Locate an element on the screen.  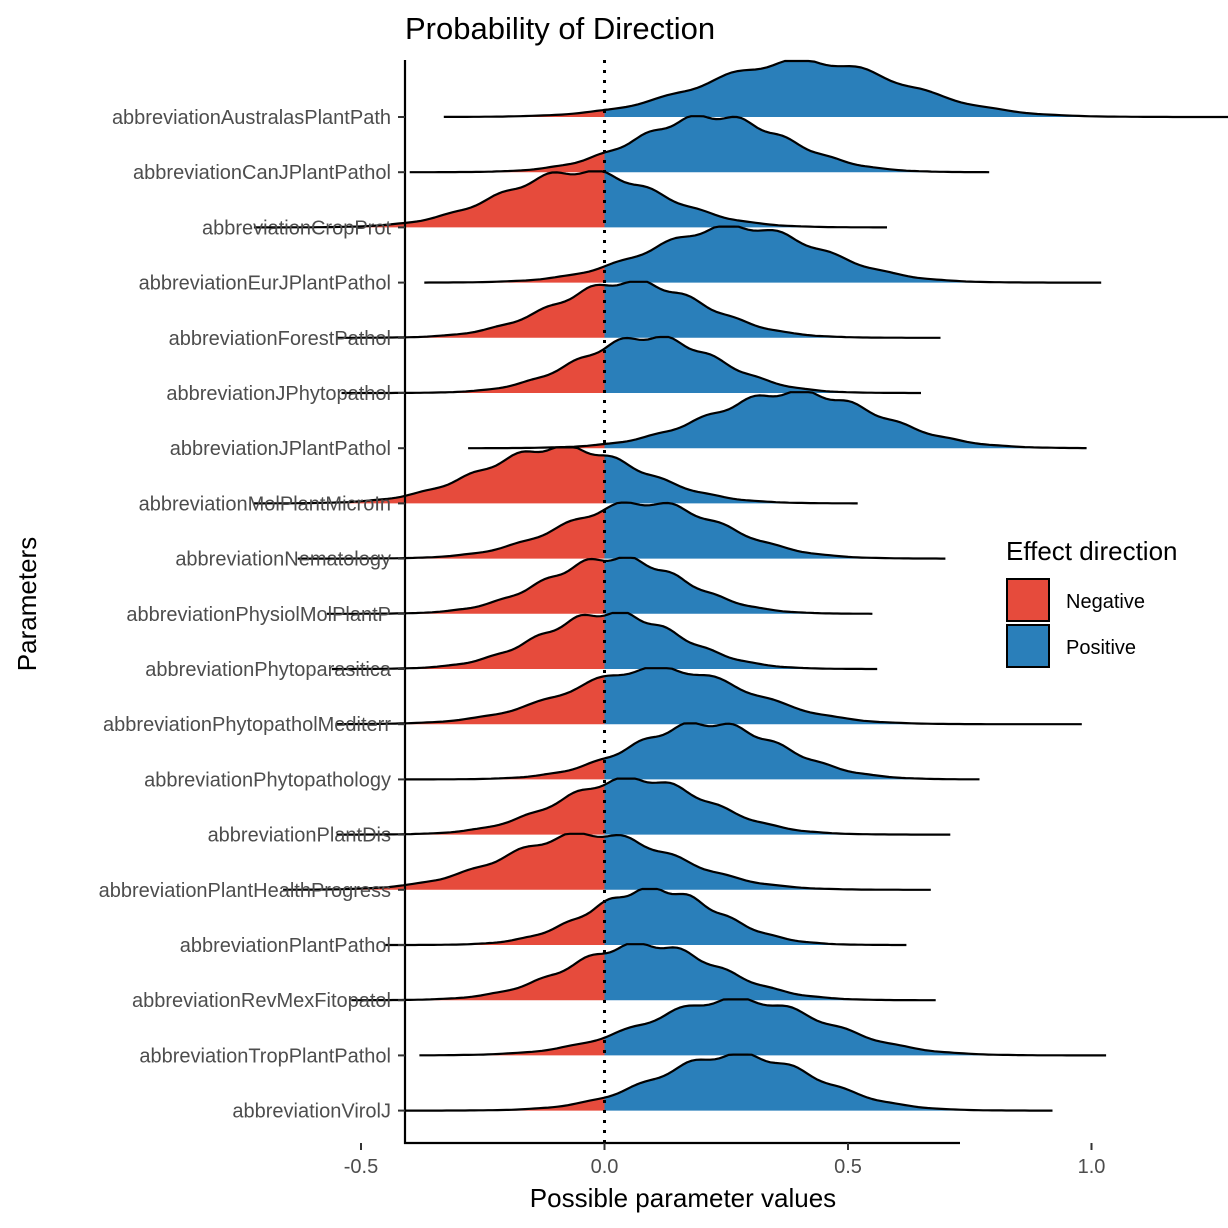
legend-swatch-positive is located at coordinates (1028, 646).